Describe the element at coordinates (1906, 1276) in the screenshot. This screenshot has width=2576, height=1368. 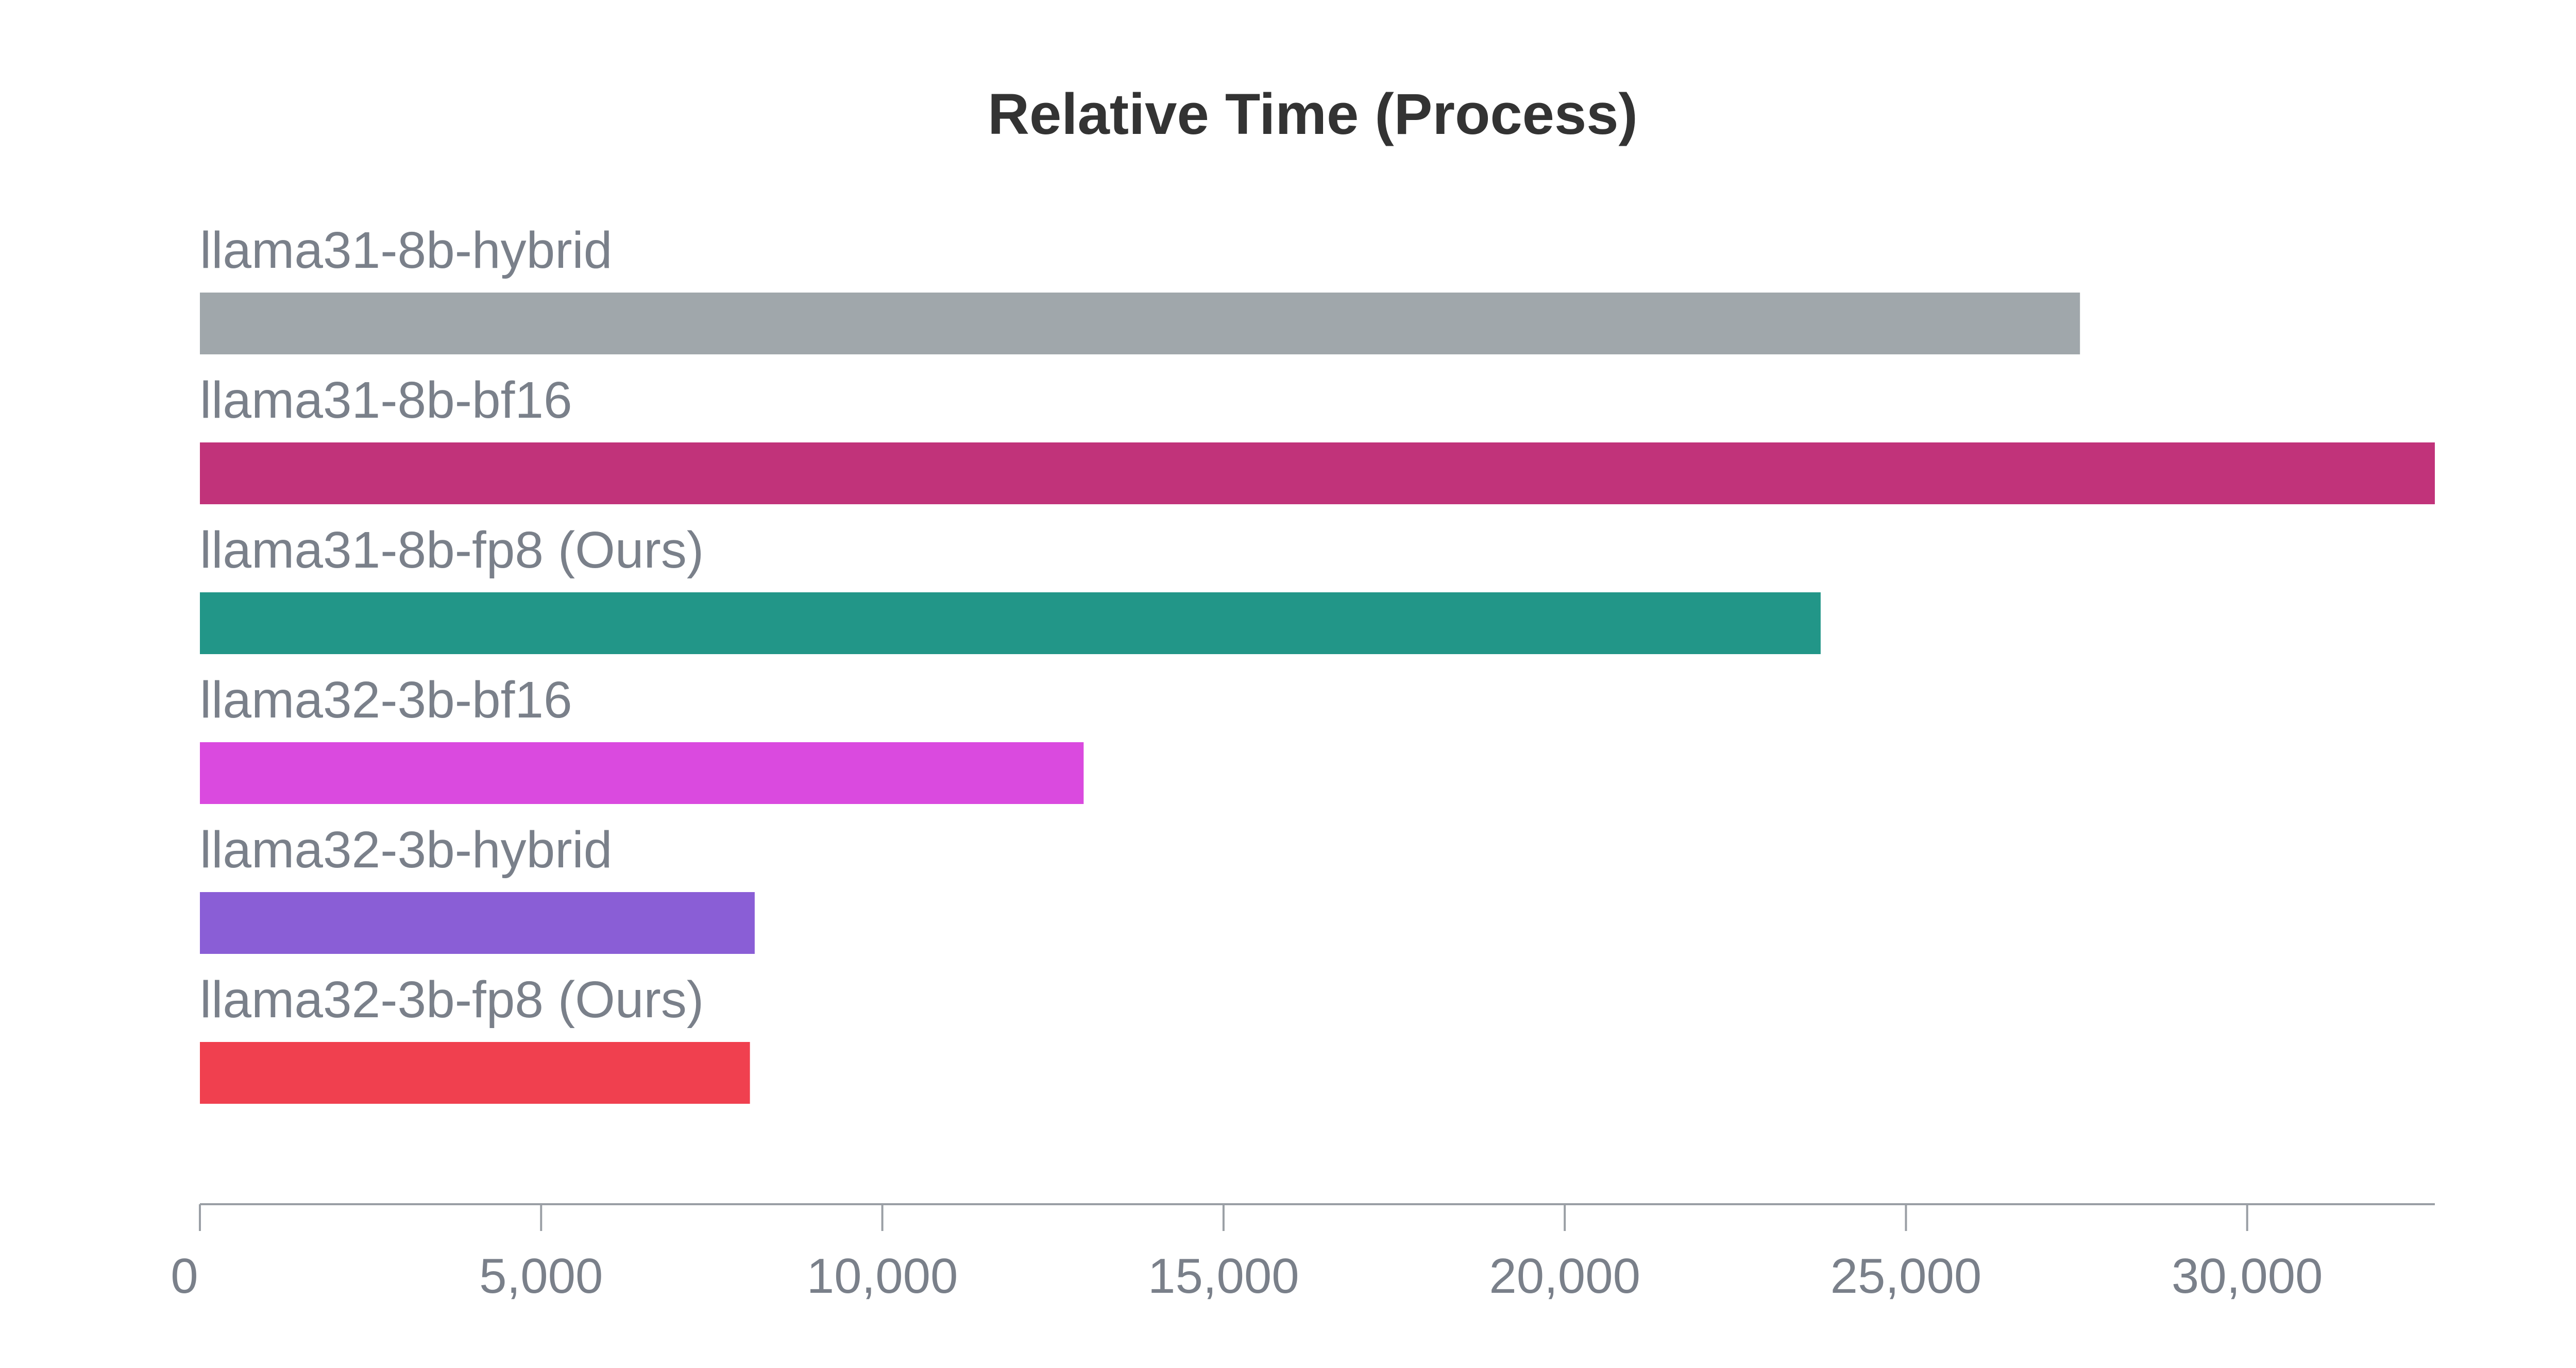
I see `x-tick-label: 25,000` at that location.